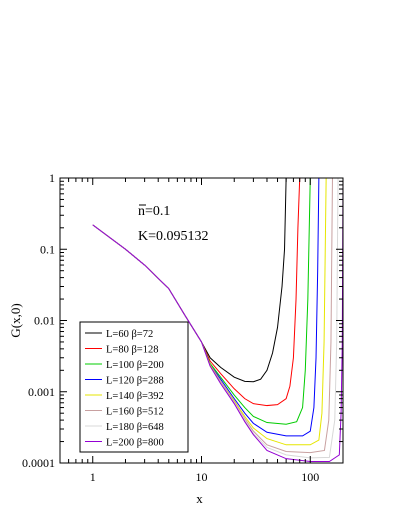 This screenshot has height=520, width=402. Describe the element at coordinates (310, 477) in the screenshot. I see `x-tick-label: 100` at that location.